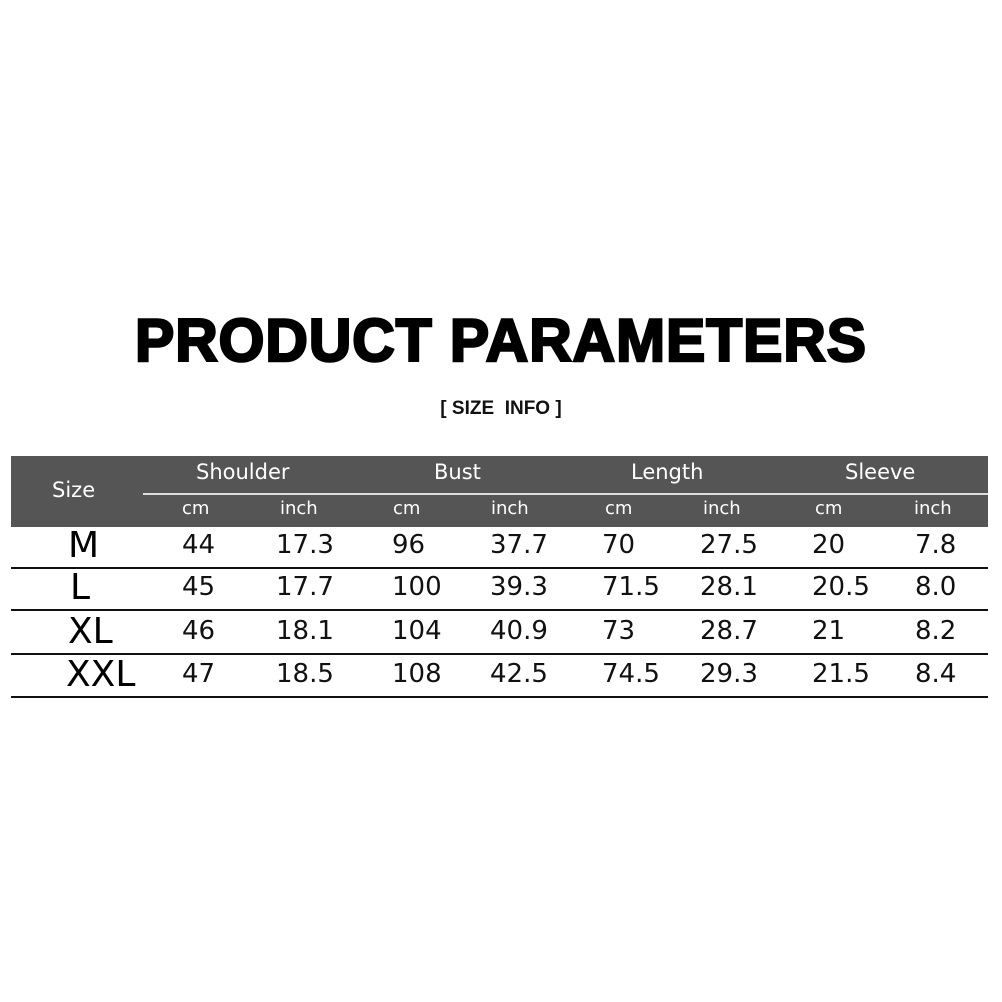  What do you see at coordinates (936, 674) in the screenshot?
I see `table-cell: 8.4` at bounding box center [936, 674].